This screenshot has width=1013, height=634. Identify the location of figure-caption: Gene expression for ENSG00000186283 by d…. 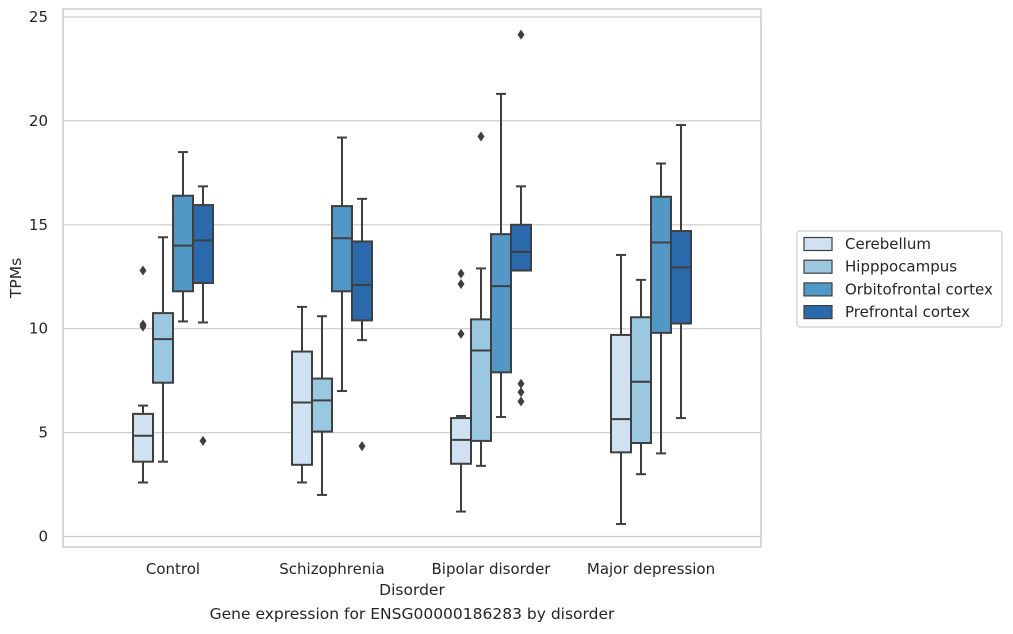
(412, 614).